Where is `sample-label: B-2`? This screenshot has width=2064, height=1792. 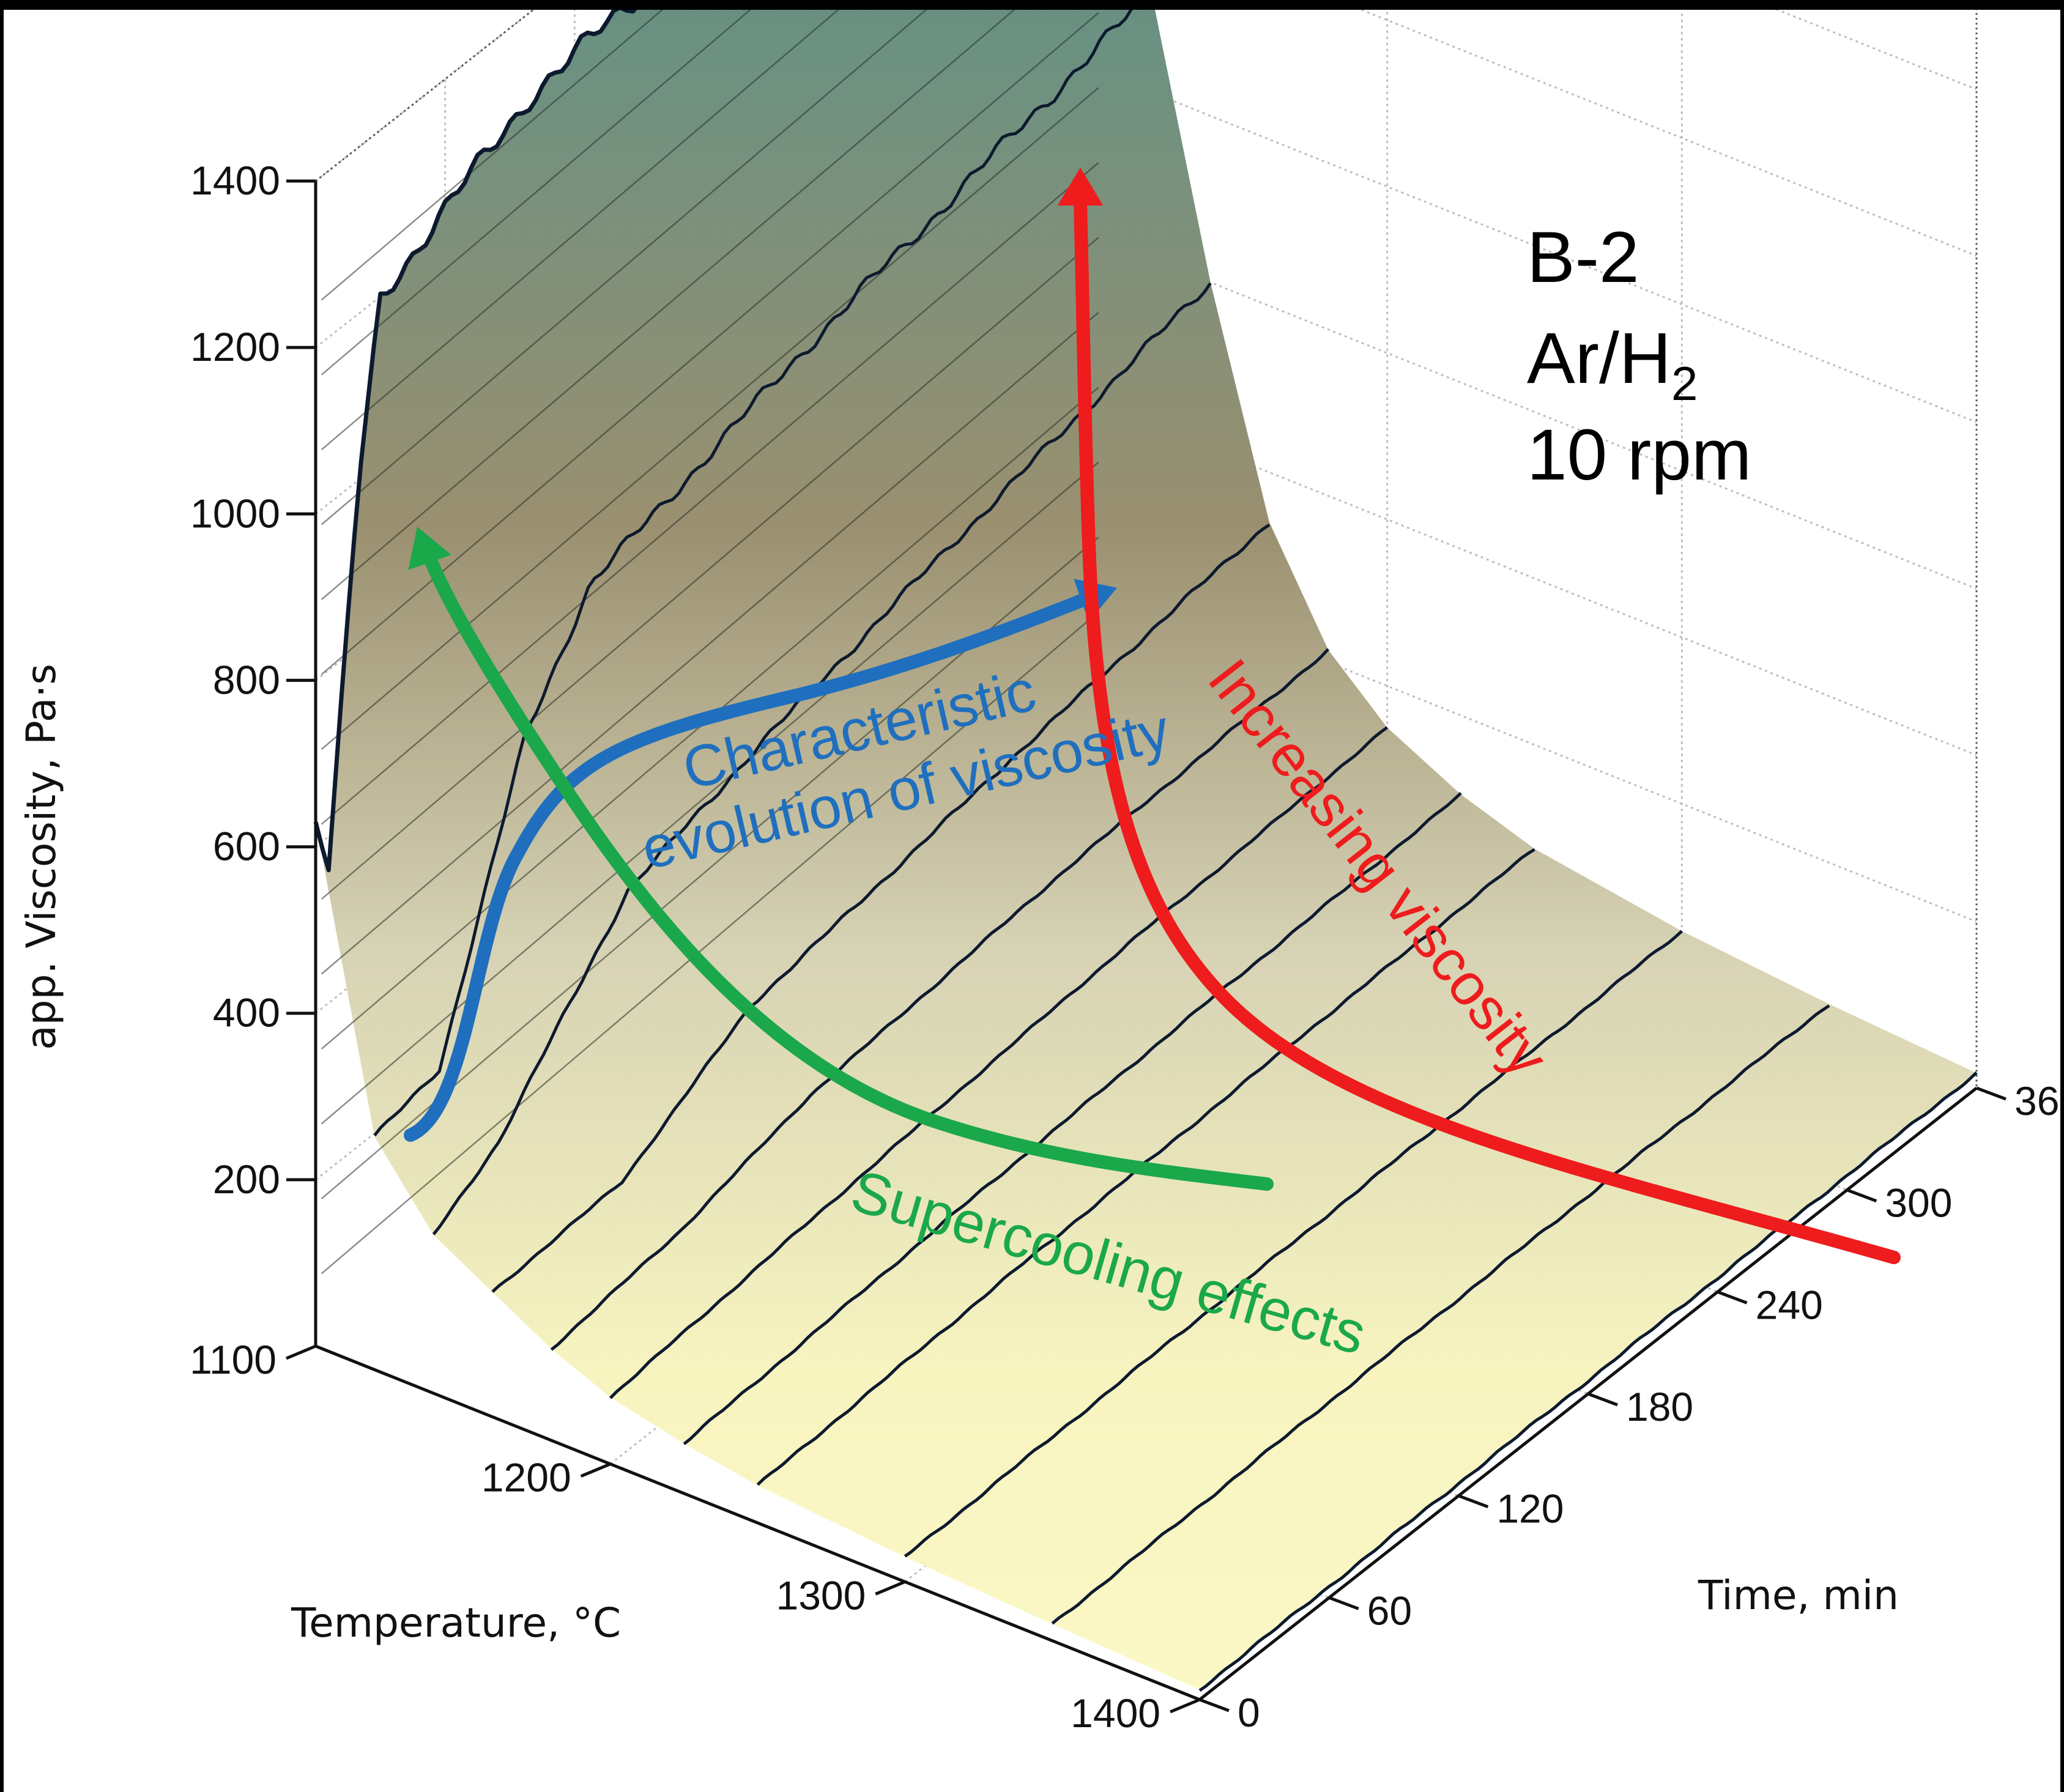
sample-label: B-2 is located at coordinates (1583, 257).